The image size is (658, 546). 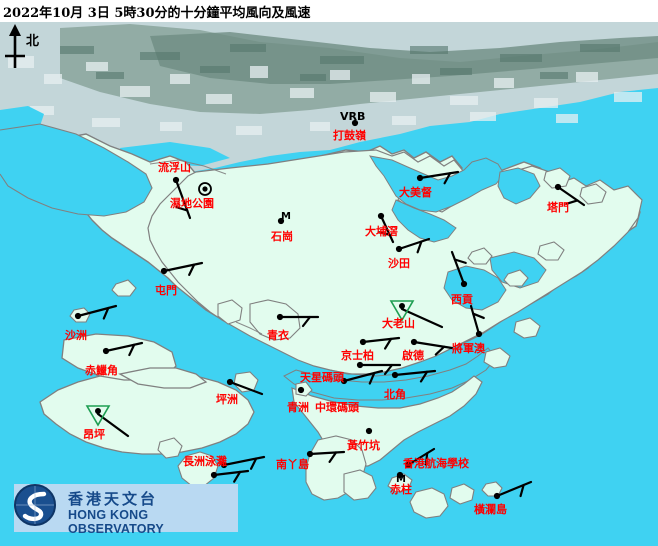 What do you see at coordinates (337, 407) in the screenshot?
I see `station-label-central-pier: 中環碼頭` at bounding box center [337, 407].